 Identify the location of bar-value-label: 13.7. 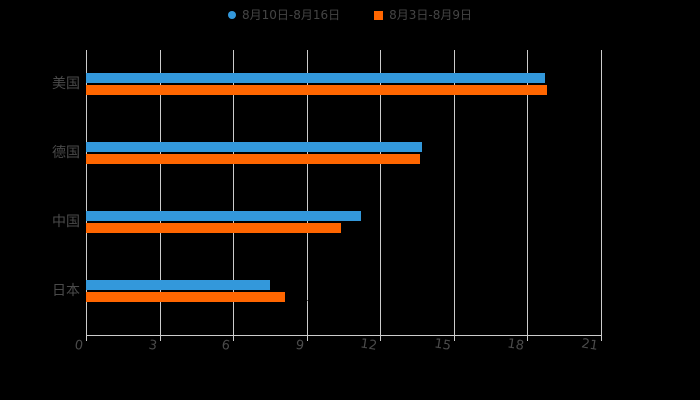
(440, 147).